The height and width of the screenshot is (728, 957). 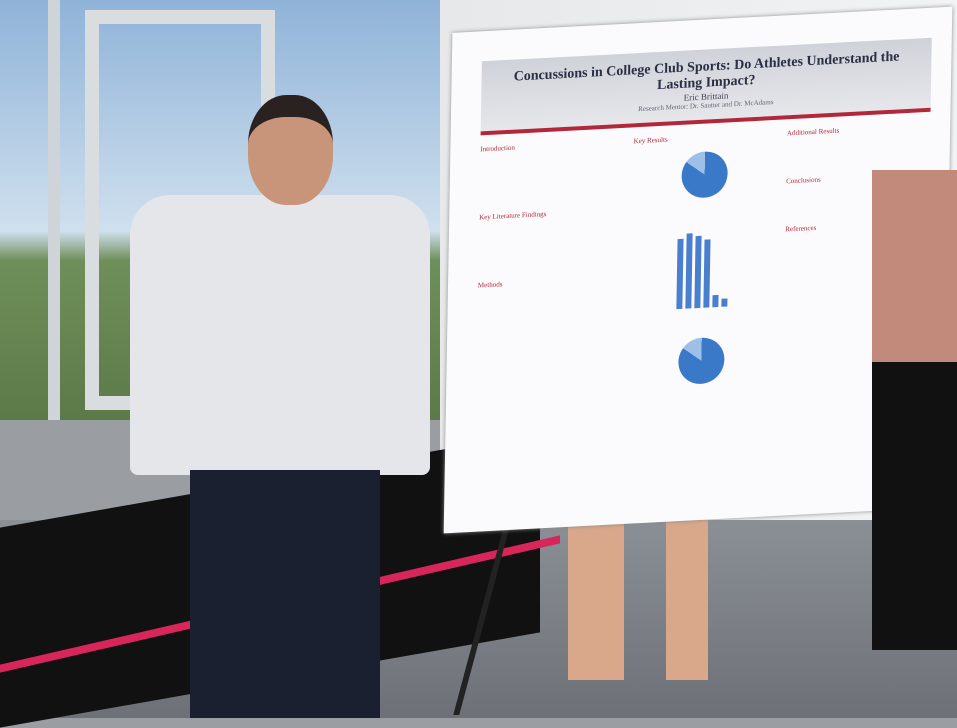 What do you see at coordinates (650, 140) in the screenshot?
I see `section-heading: Key Results` at bounding box center [650, 140].